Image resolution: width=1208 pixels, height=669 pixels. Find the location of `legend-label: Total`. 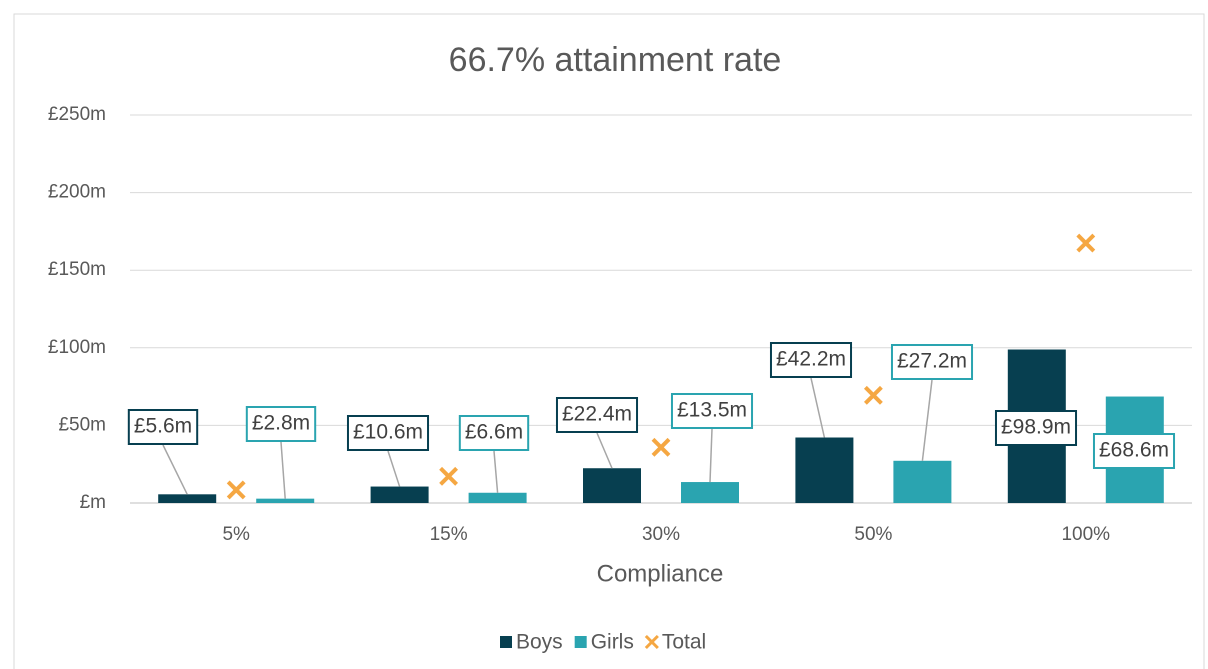

legend-label: Total is located at coordinates (684, 642).